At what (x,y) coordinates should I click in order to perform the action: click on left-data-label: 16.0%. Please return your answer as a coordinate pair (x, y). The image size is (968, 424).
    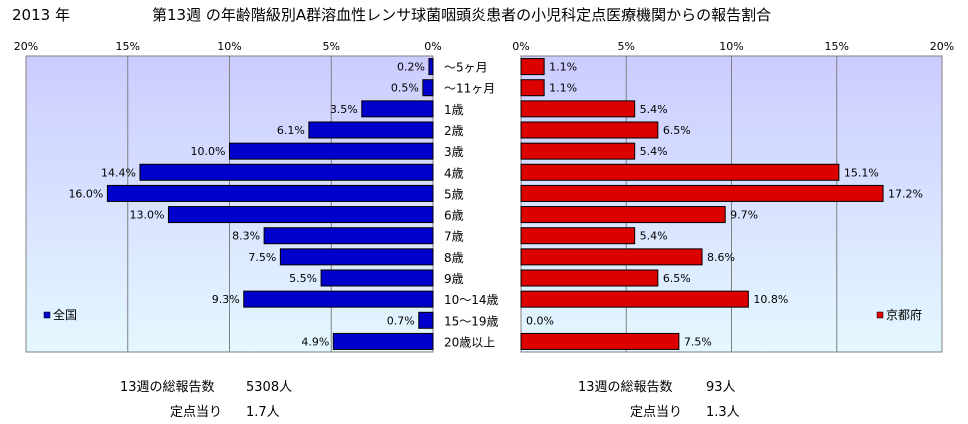
    Looking at the image, I should click on (85, 193).